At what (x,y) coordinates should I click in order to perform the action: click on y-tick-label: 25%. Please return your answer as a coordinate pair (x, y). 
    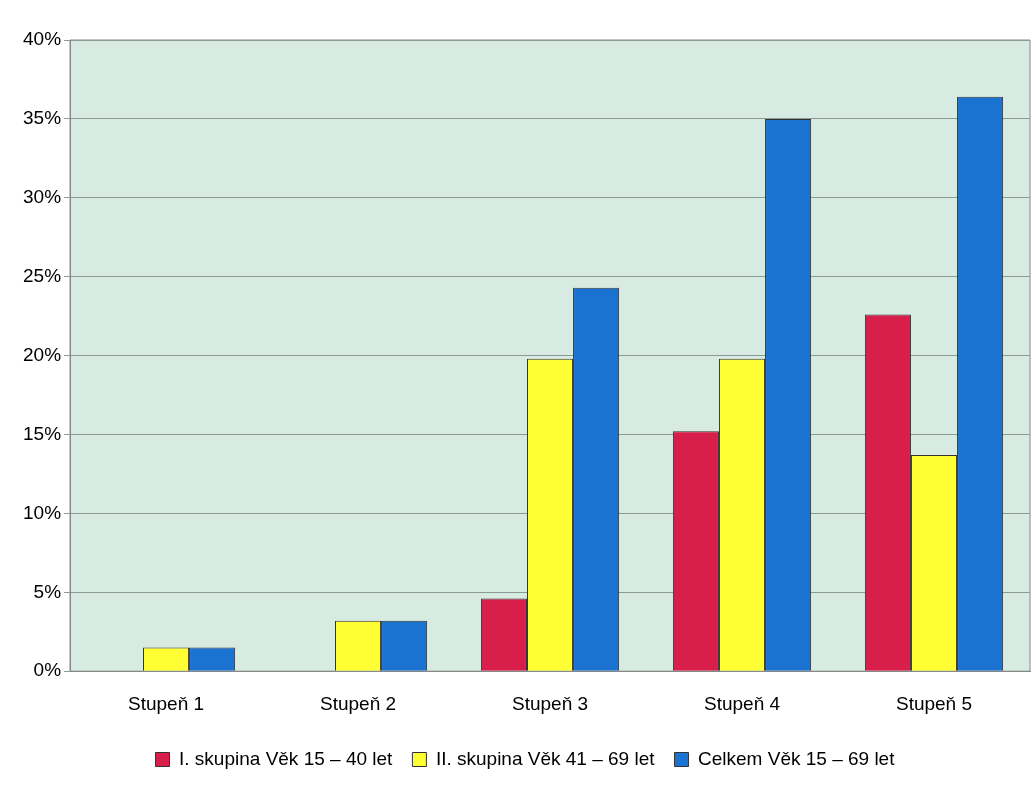
    Looking at the image, I should click on (42, 275).